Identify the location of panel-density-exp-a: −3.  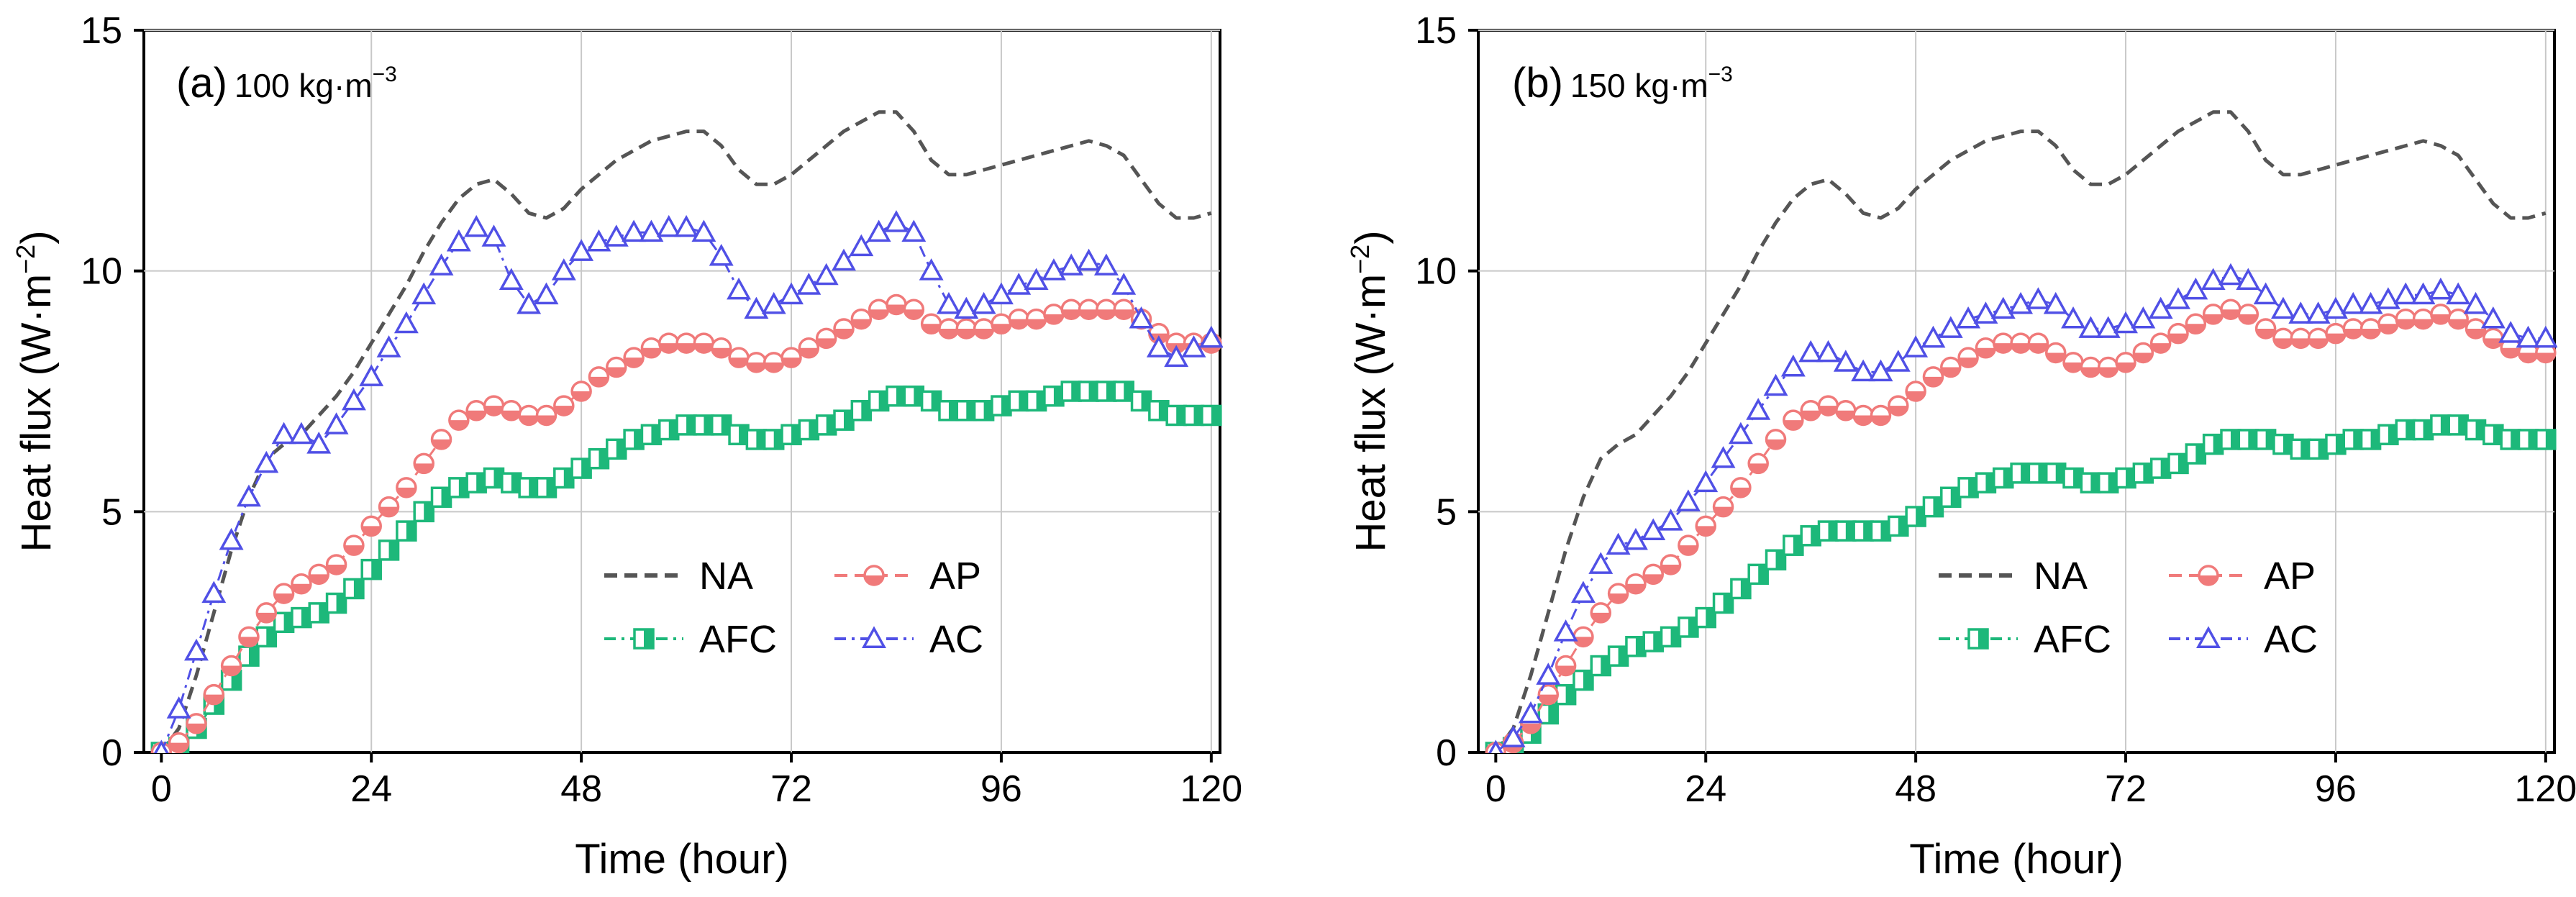
(385, 74).